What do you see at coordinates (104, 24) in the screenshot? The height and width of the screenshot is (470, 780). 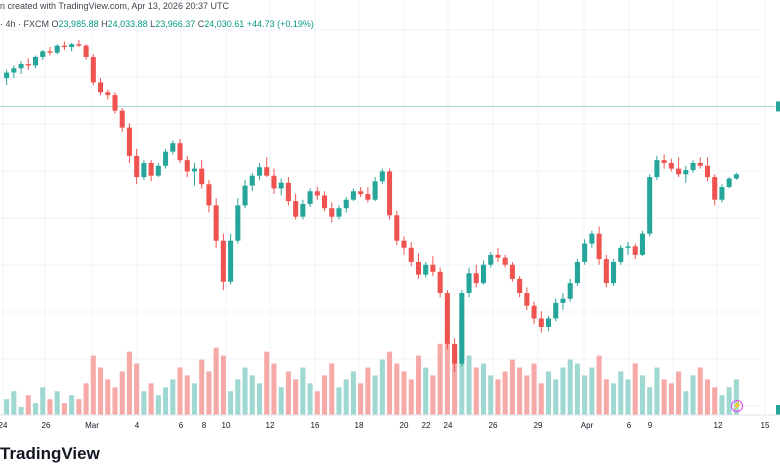 I see `high-label: H` at bounding box center [104, 24].